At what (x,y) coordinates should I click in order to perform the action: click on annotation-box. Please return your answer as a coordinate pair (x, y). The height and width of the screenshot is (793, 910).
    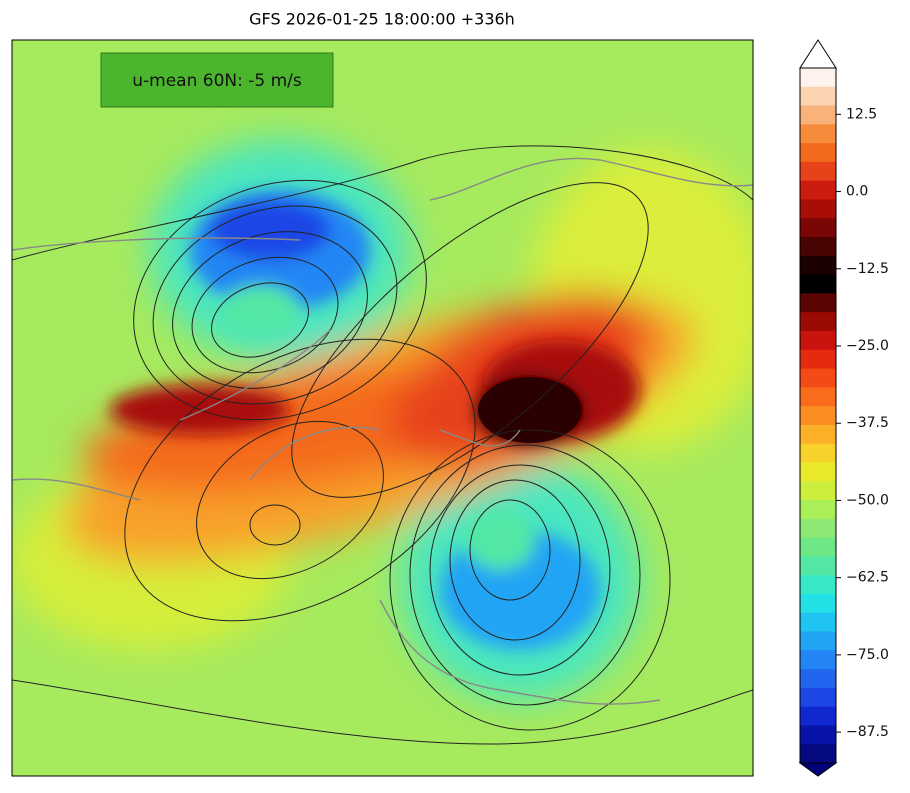
    Looking at the image, I should click on (217, 80).